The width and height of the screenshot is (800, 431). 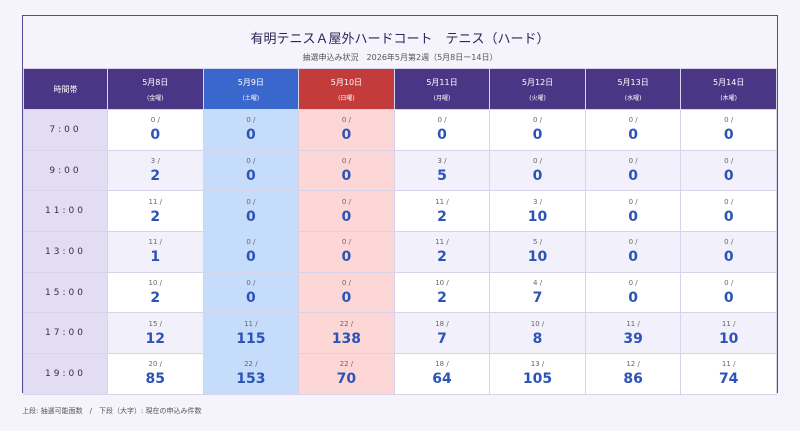 What do you see at coordinates (346, 333) in the screenshot?
I see `cell: 22 / 138` at bounding box center [346, 333].